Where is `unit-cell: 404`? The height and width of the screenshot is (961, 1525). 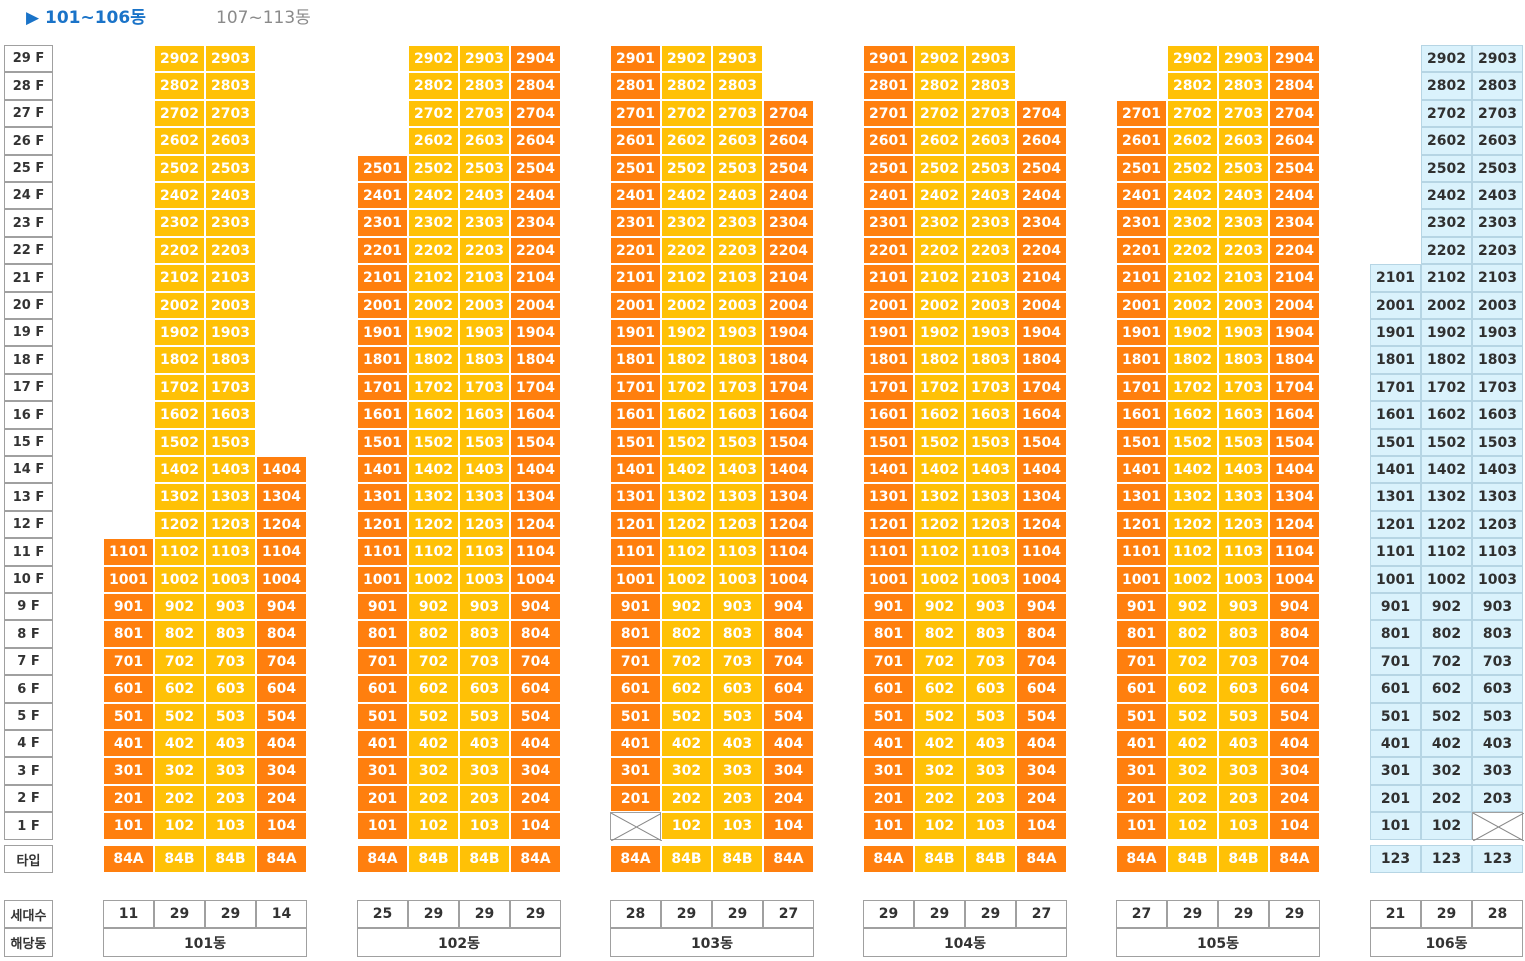
unit-cell: 404 is located at coordinates (1041, 743).